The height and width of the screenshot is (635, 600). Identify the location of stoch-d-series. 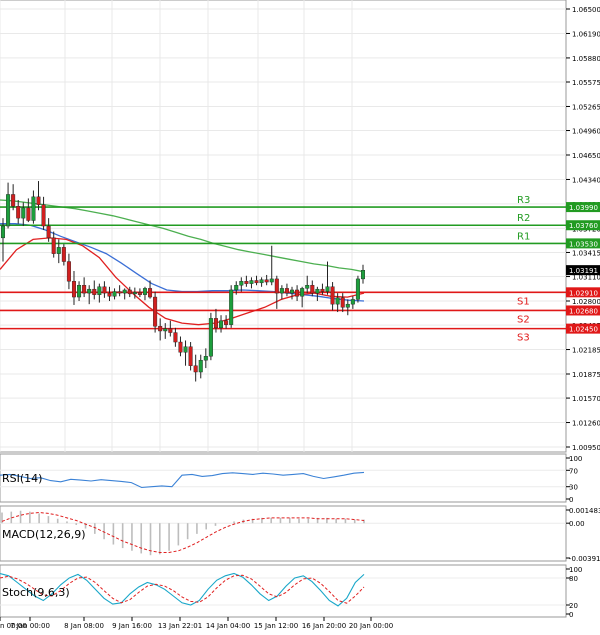
(182, 589).